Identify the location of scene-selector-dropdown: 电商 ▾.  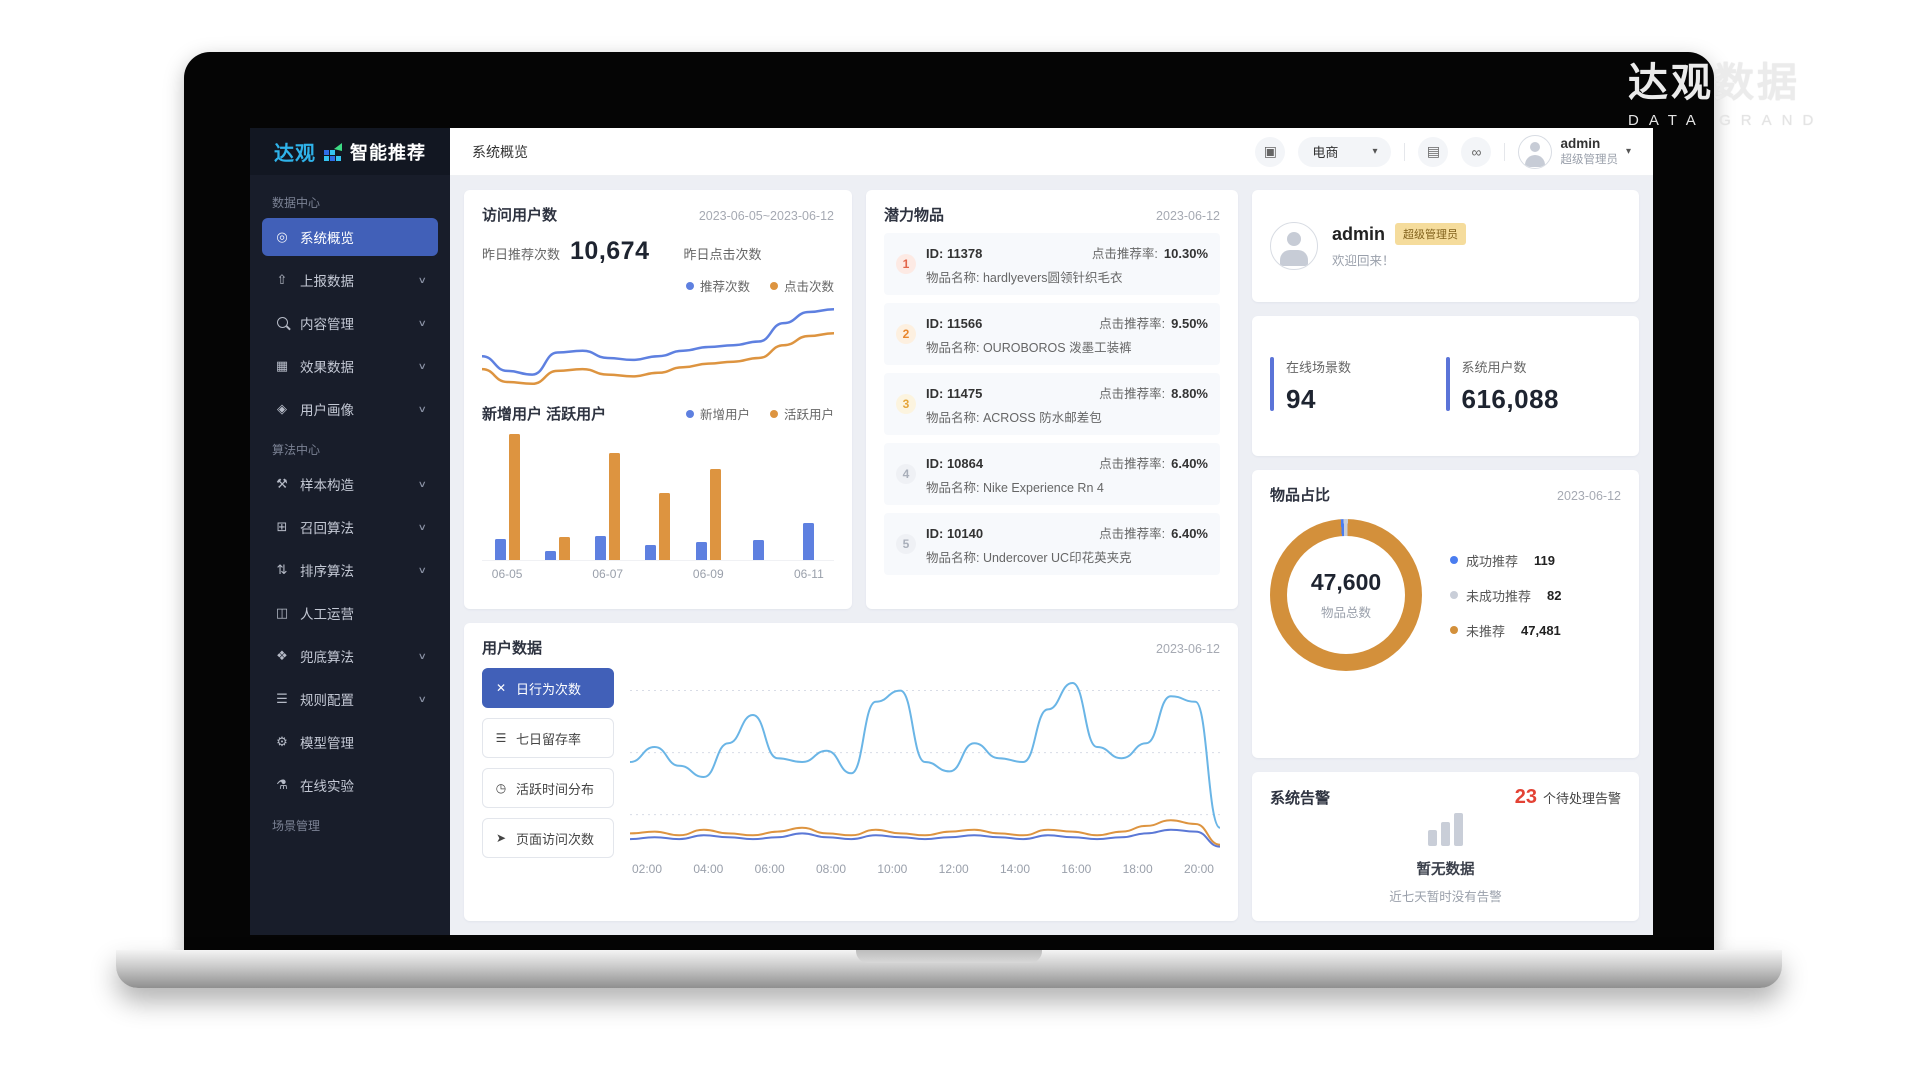
(1345, 151).